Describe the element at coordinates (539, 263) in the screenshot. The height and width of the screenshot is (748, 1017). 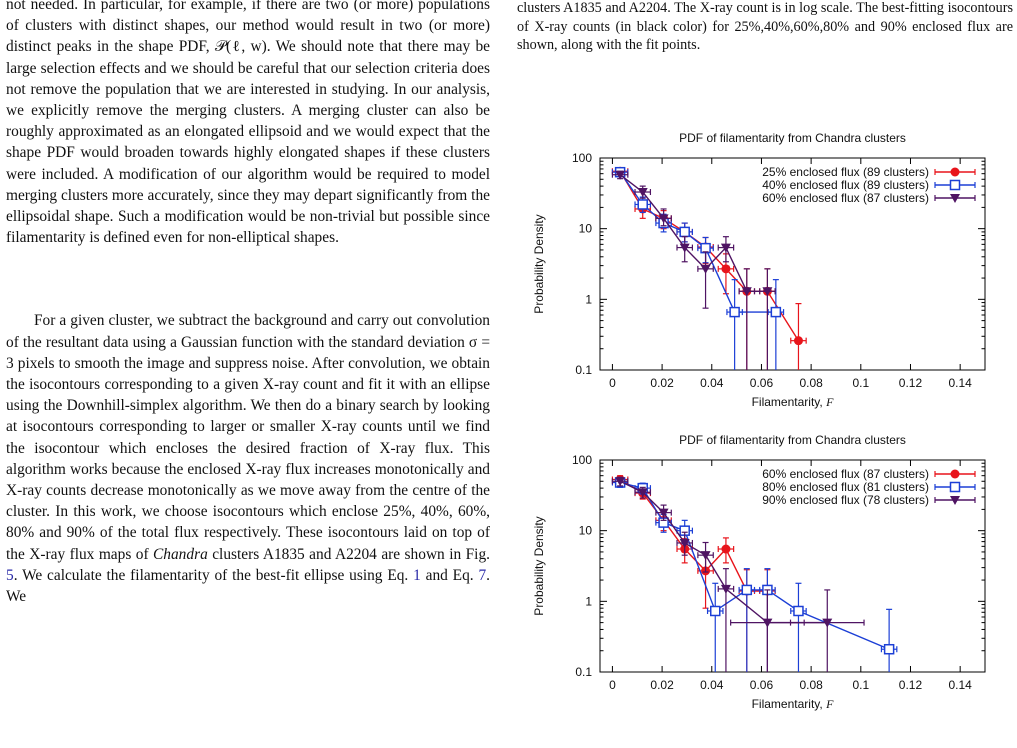
I see `chart1-y-axis-label: Probability Density` at that location.